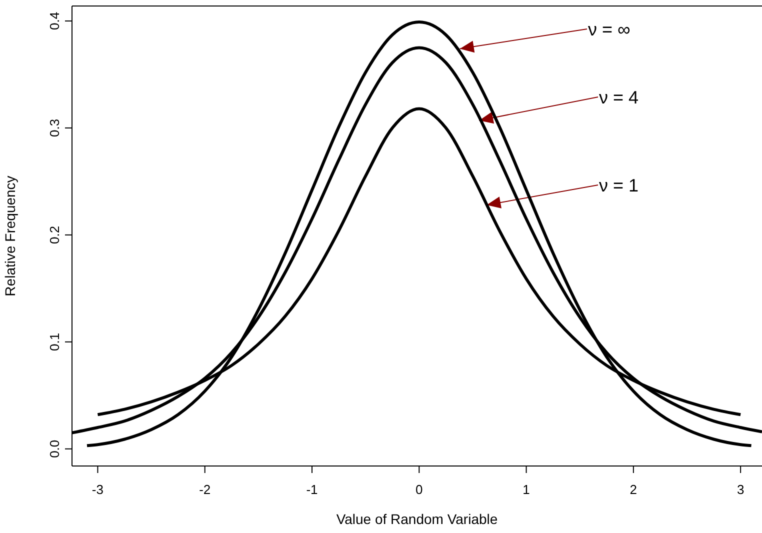  What do you see at coordinates (54, 449) in the screenshot?
I see `y-tick-label: 0.0` at bounding box center [54, 449].